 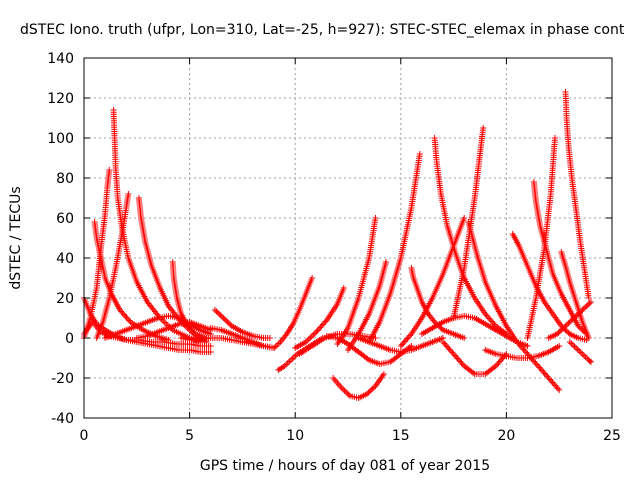 I want to click on x-tick-label: 25, so click(x=612, y=436).